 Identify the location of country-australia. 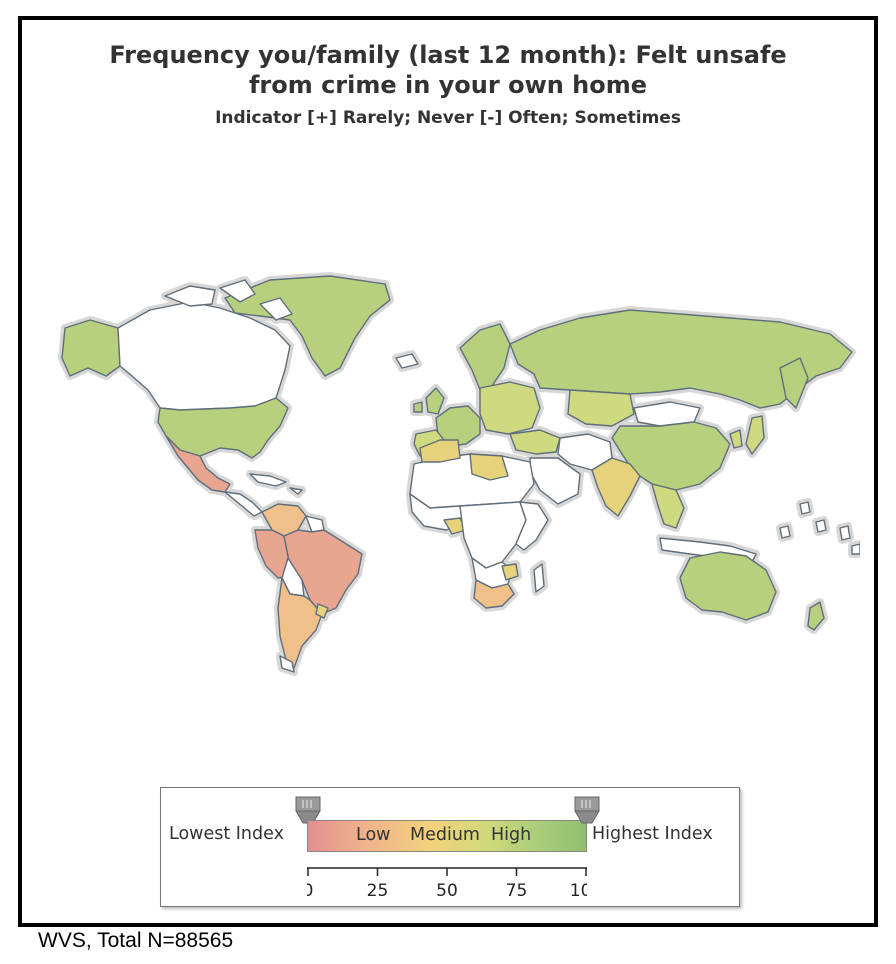
(728, 586).